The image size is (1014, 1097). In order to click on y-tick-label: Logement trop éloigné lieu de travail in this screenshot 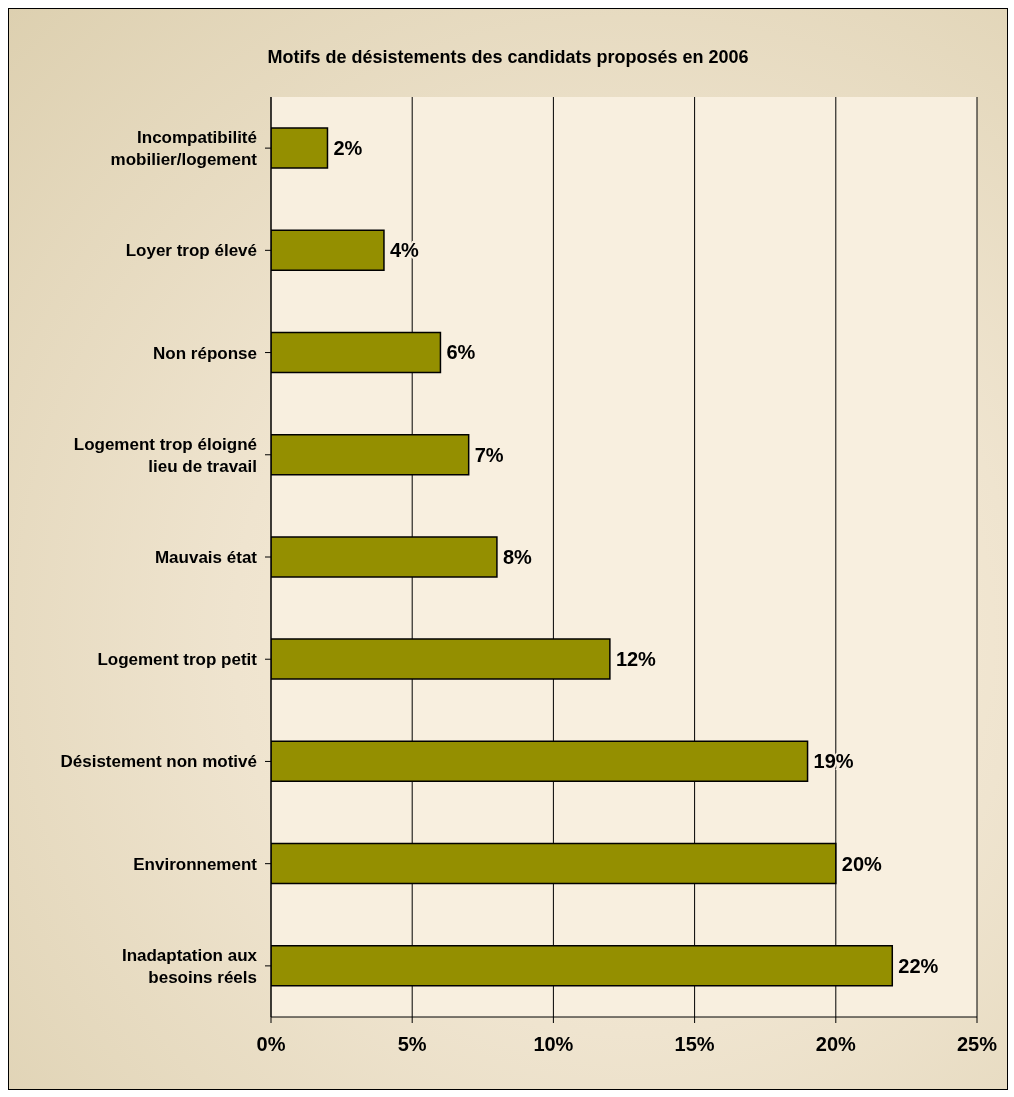, I will do `click(165, 455)`.